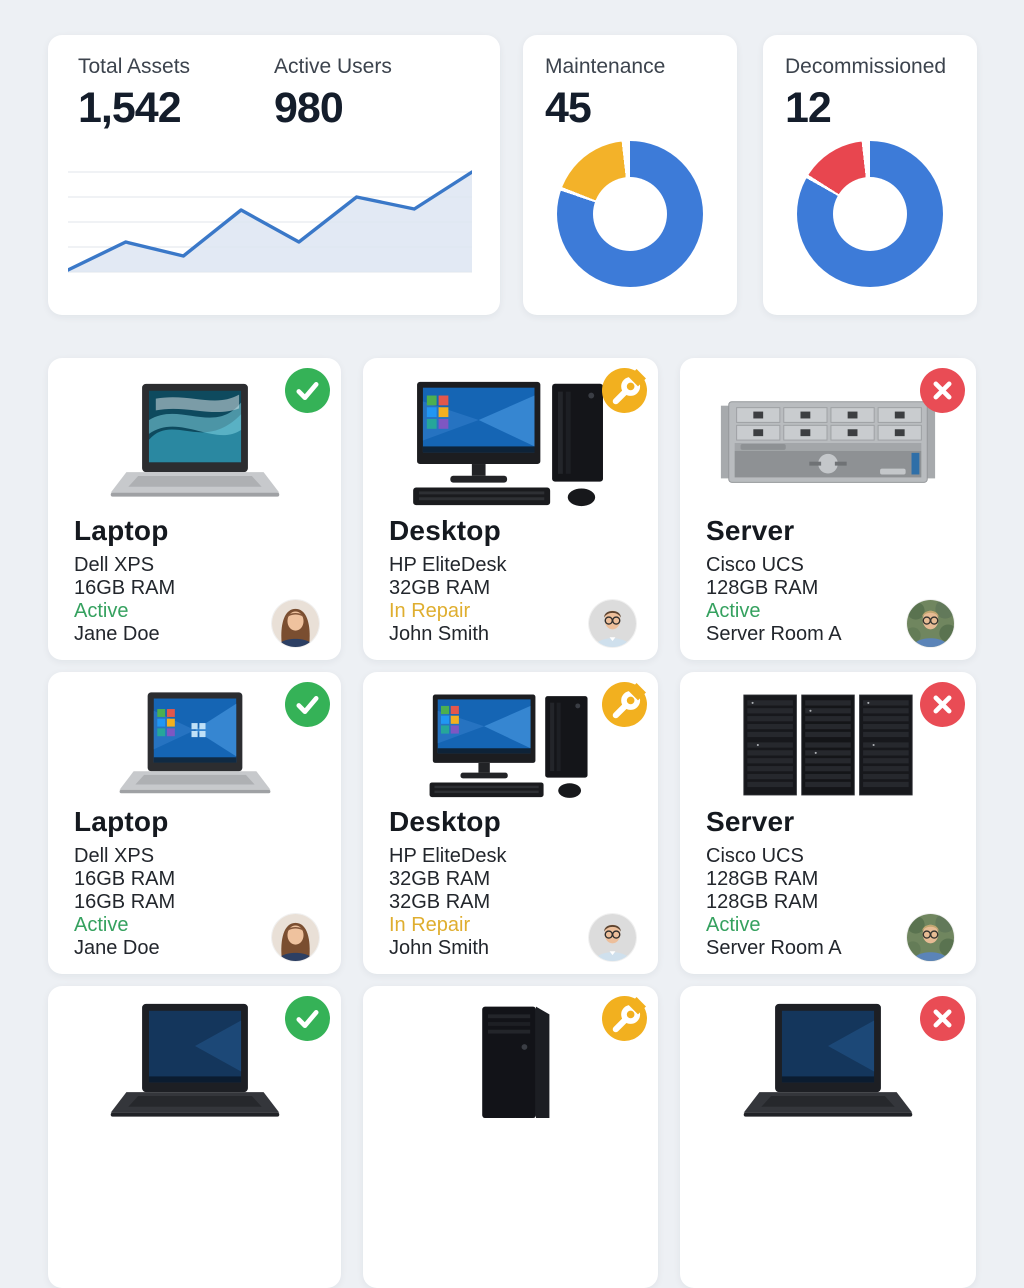 This screenshot has height=1288, width=1024. Describe the element at coordinates (125, 902) in the screenshot. I see `asset-ram-2: 16GB RAM` at that location.